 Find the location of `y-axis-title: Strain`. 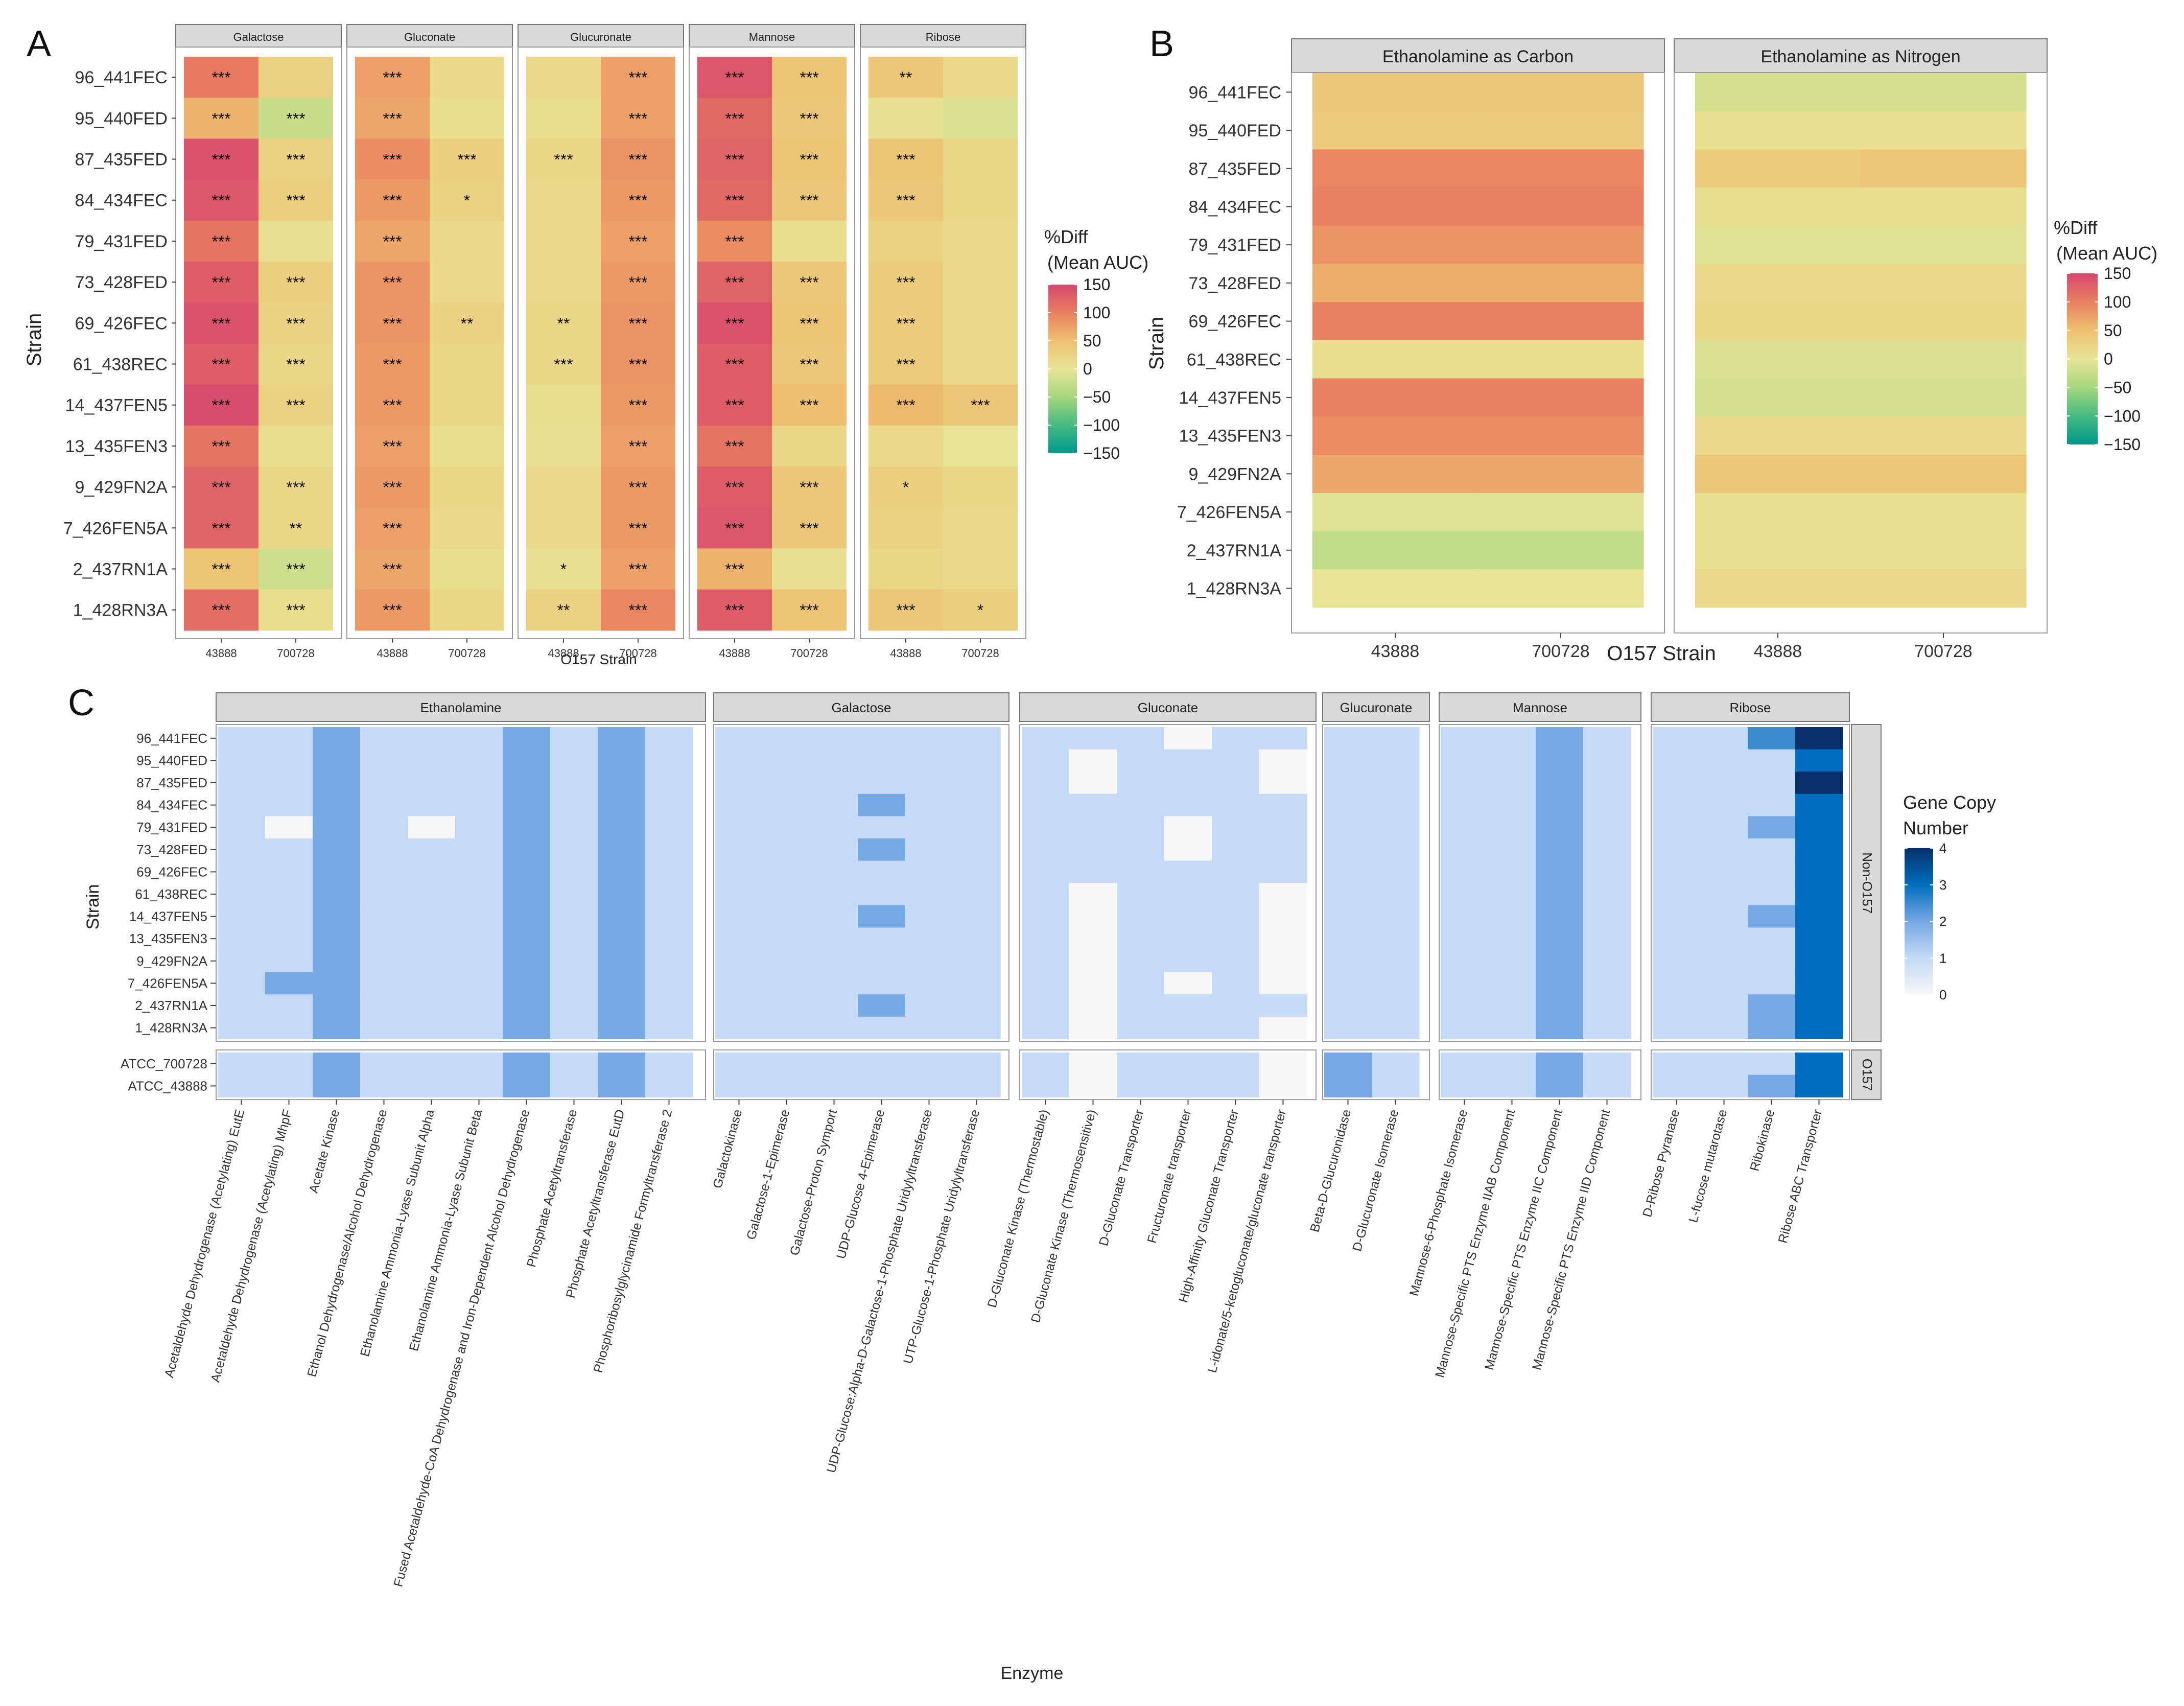

y-axis-title: Strain is located at coordinates (93, 907).